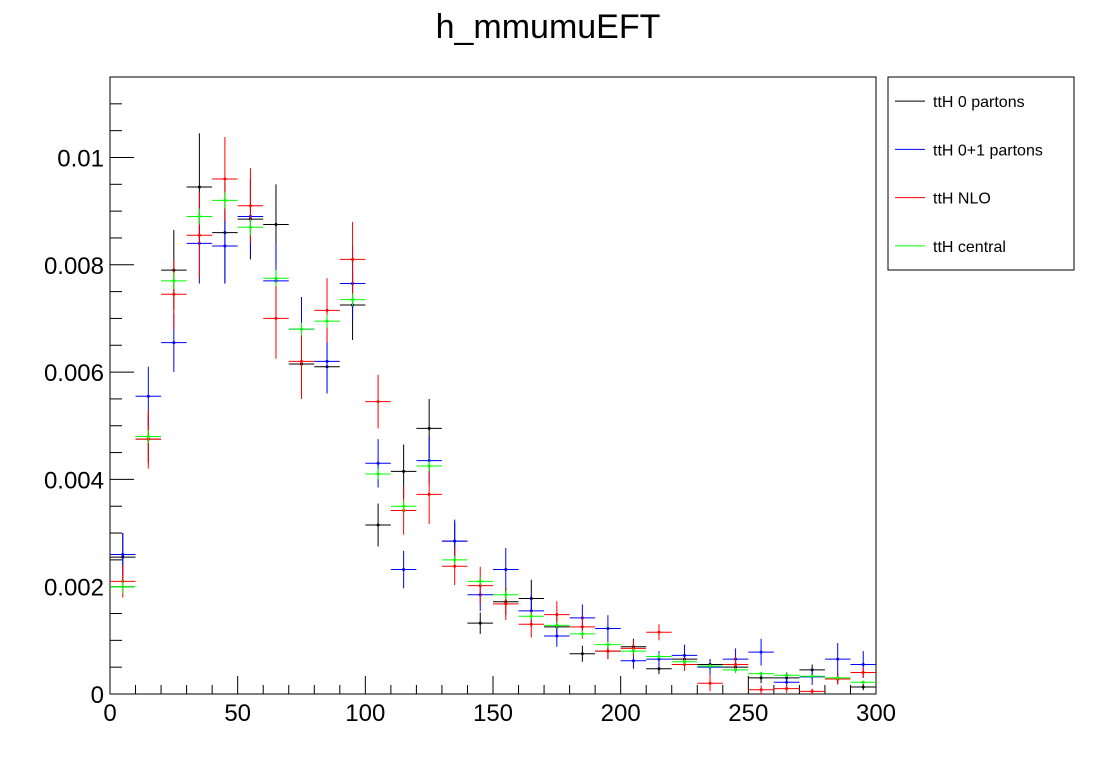 Image resolution: width=1096 pixels, height=777 pixels. I want to click on legend-entry: ttH 0 partons, so click(960, 102).